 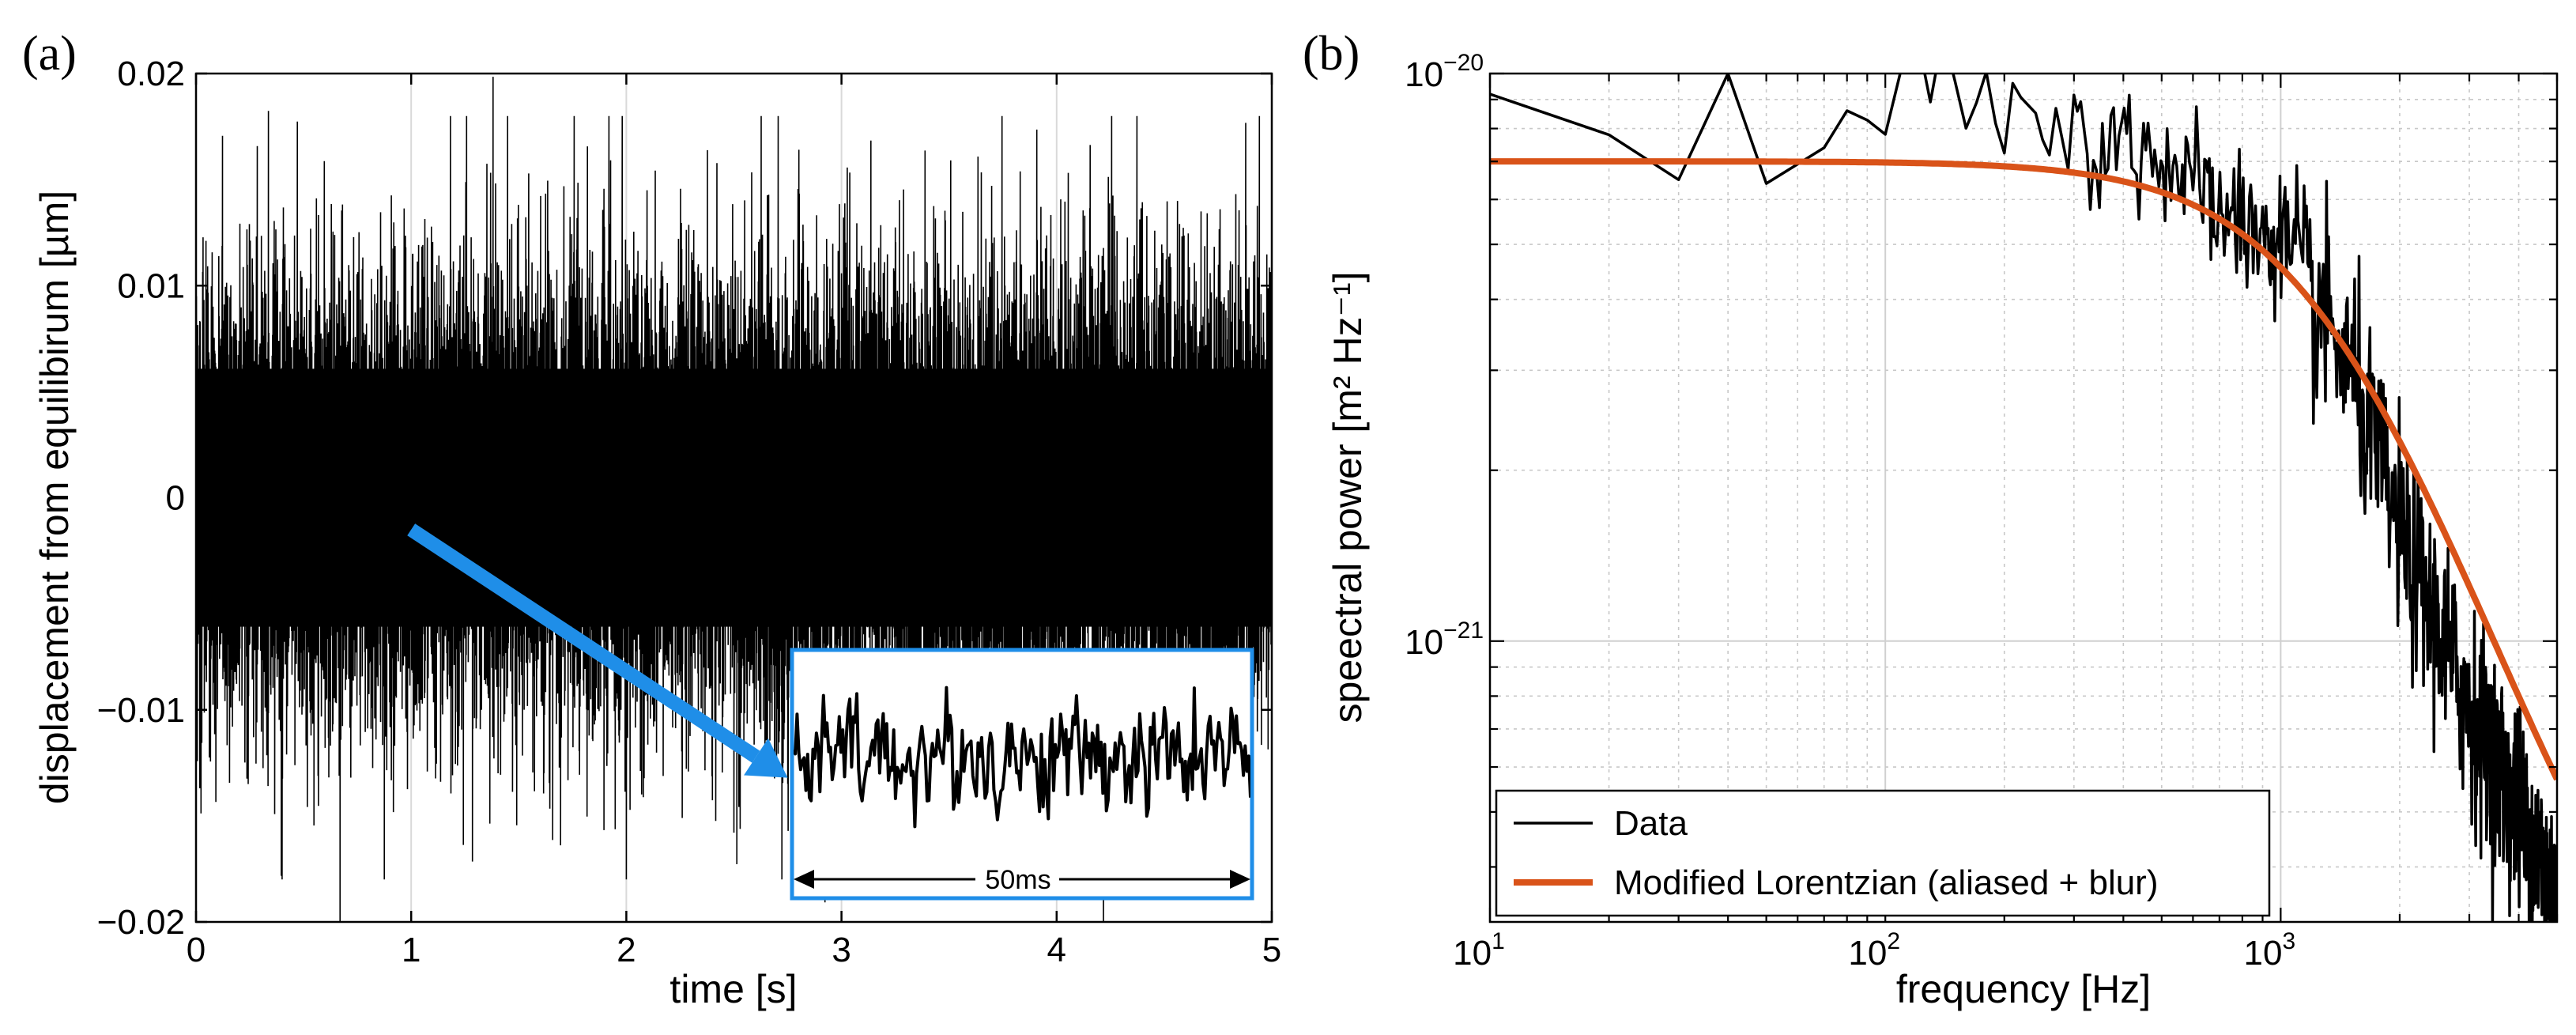 I want to click on inset-trace, so click(x=1022, y=757).